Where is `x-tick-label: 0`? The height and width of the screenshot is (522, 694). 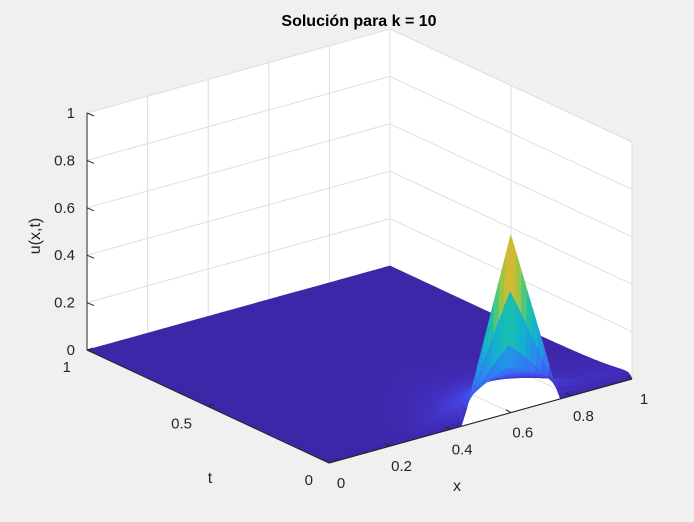 x-tick-label: 0 is located at coordinates (341, 483).